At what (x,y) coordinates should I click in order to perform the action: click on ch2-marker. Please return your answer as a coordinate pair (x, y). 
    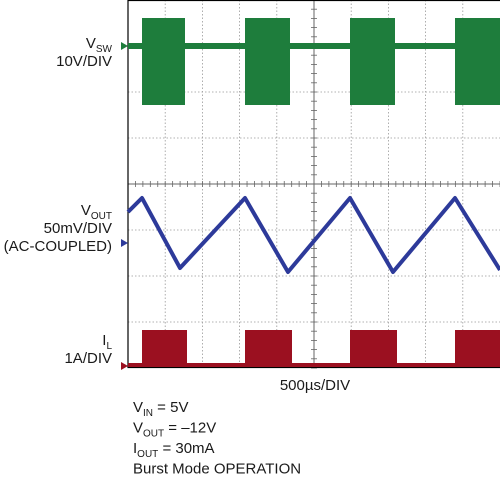
    Looking at the image, I should click on (124, 243).